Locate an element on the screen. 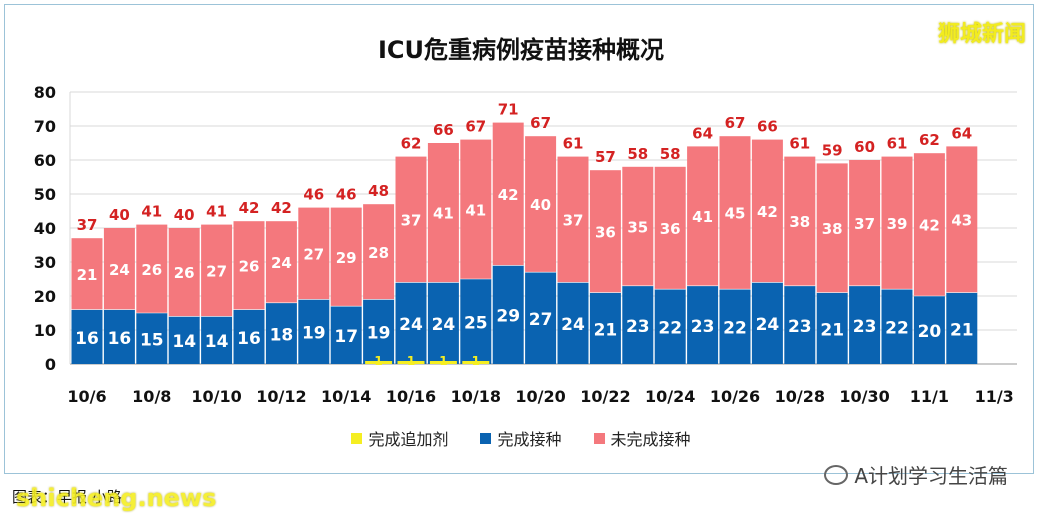  data-label-total: 59 is located at coordinates (832, 150).